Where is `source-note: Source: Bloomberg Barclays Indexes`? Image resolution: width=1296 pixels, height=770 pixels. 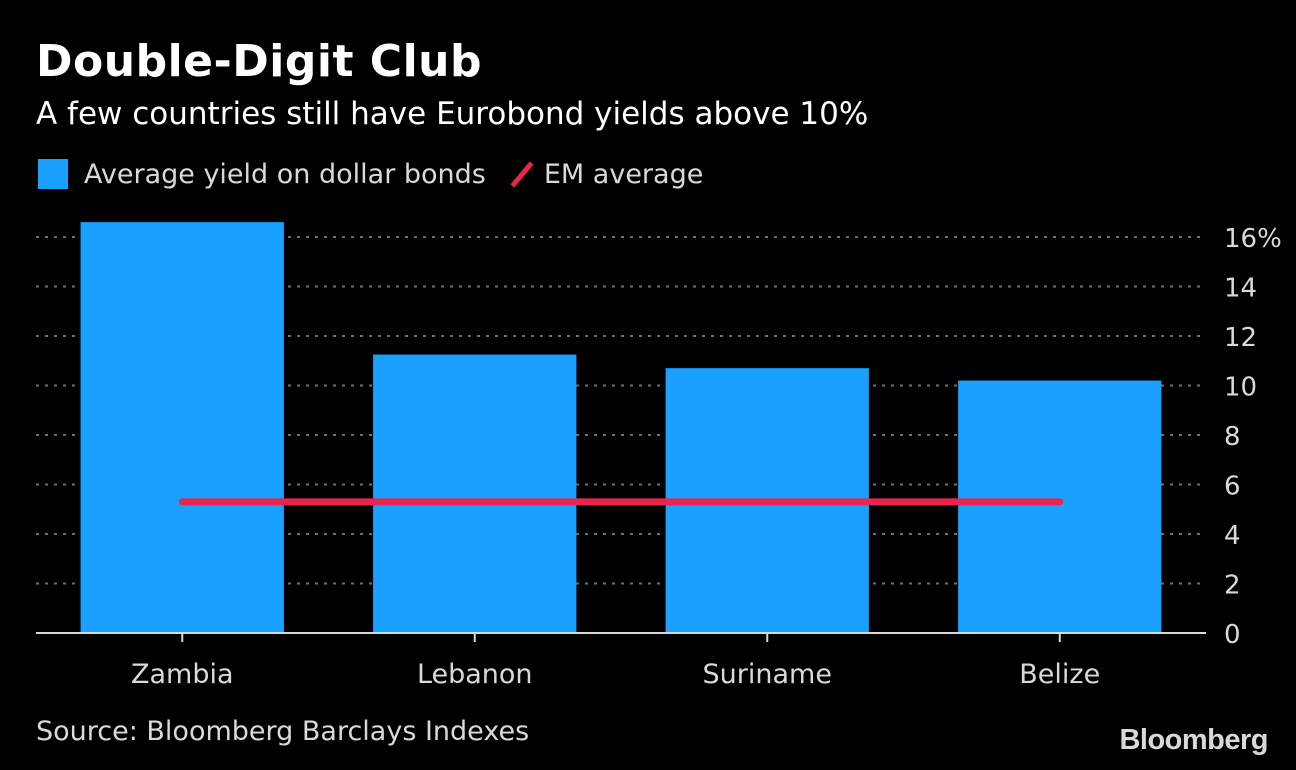
source-note: Source: Bloomberg Barclays Indexes is located at coordinates (283, 731).